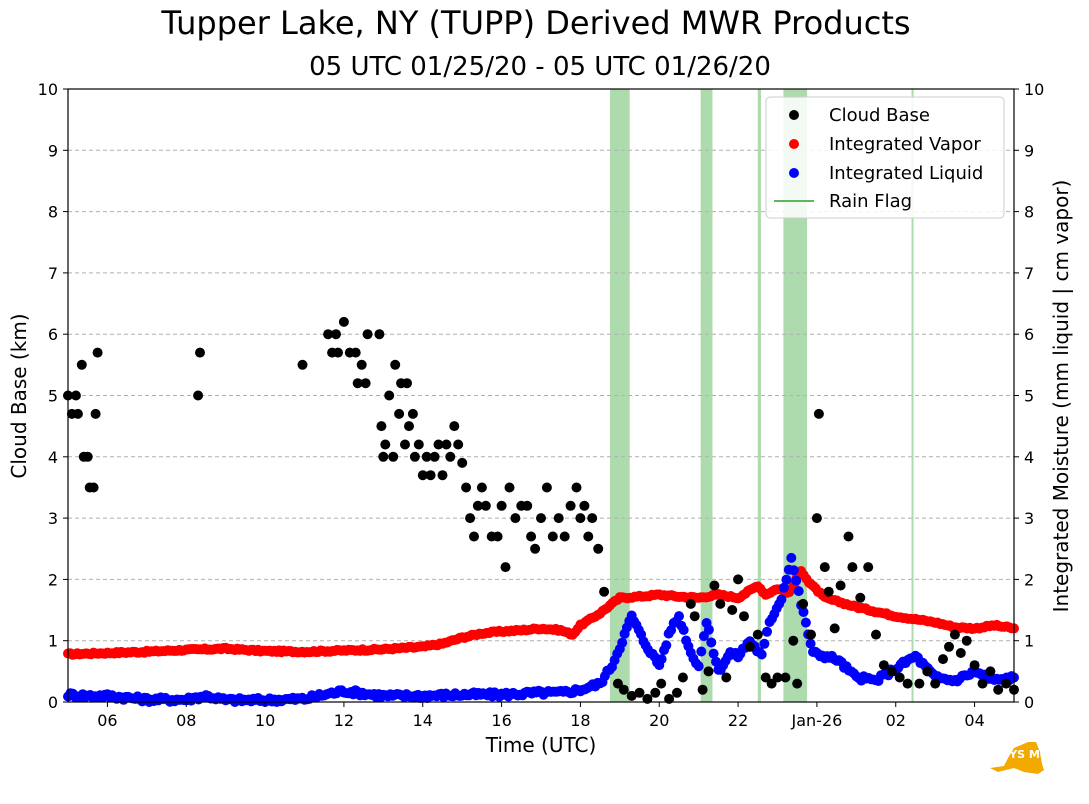 This screenshot has width=1089, height=804. Describe the element at coordinates (265, 720) in the screenshot. I see `x-tick-label: 10` at that location.